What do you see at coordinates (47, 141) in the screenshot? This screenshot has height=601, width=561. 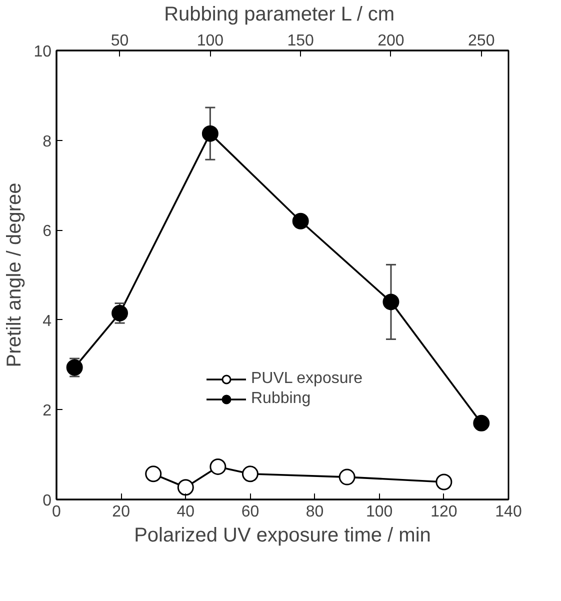 I see `y-tick-label: 8` at bounding box center [47, 141].